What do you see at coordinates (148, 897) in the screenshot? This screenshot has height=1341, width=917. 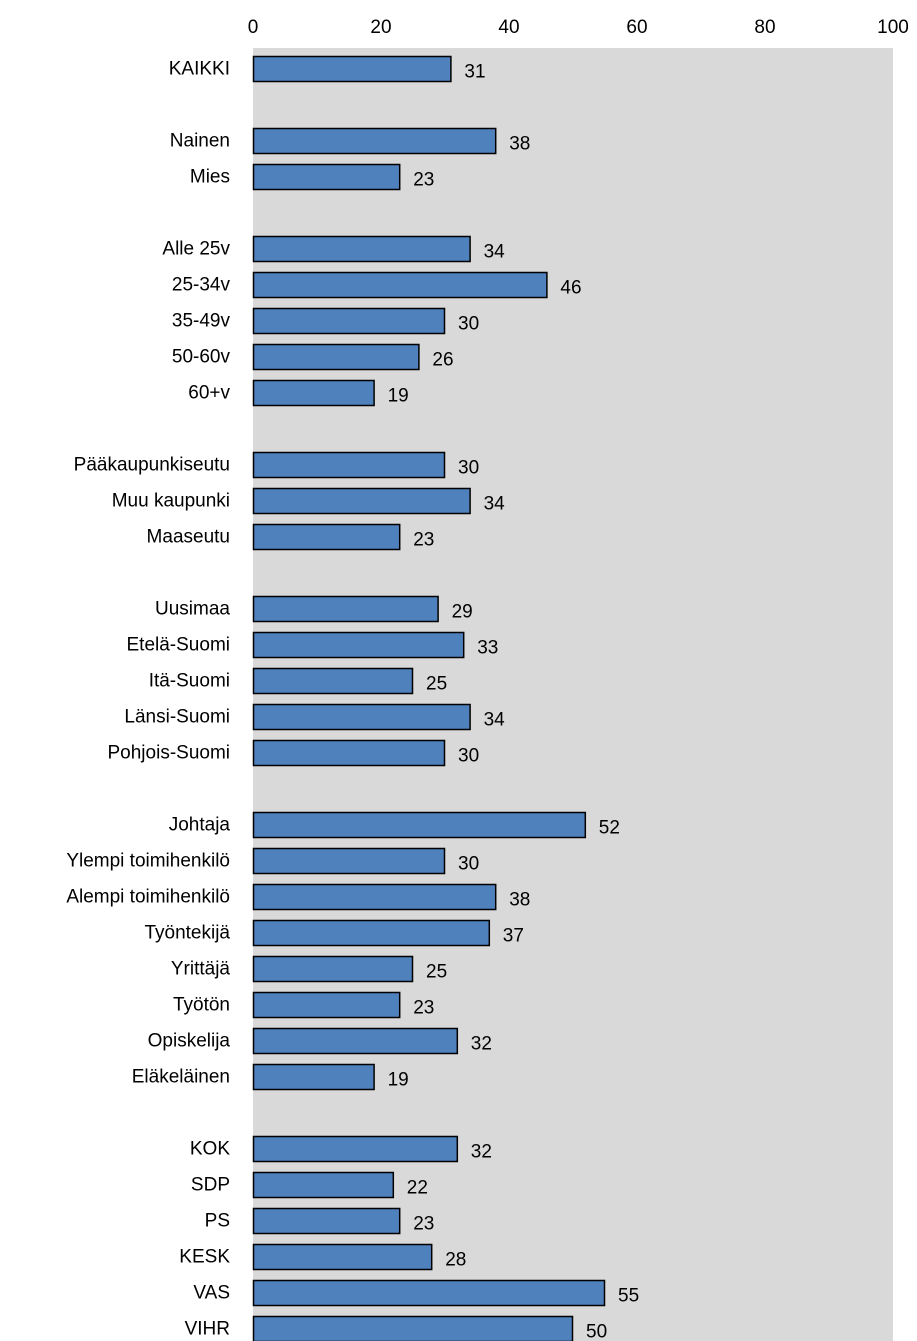 I see `category-label: Alempi toimihenkilö` at bounding box center [148, 897].